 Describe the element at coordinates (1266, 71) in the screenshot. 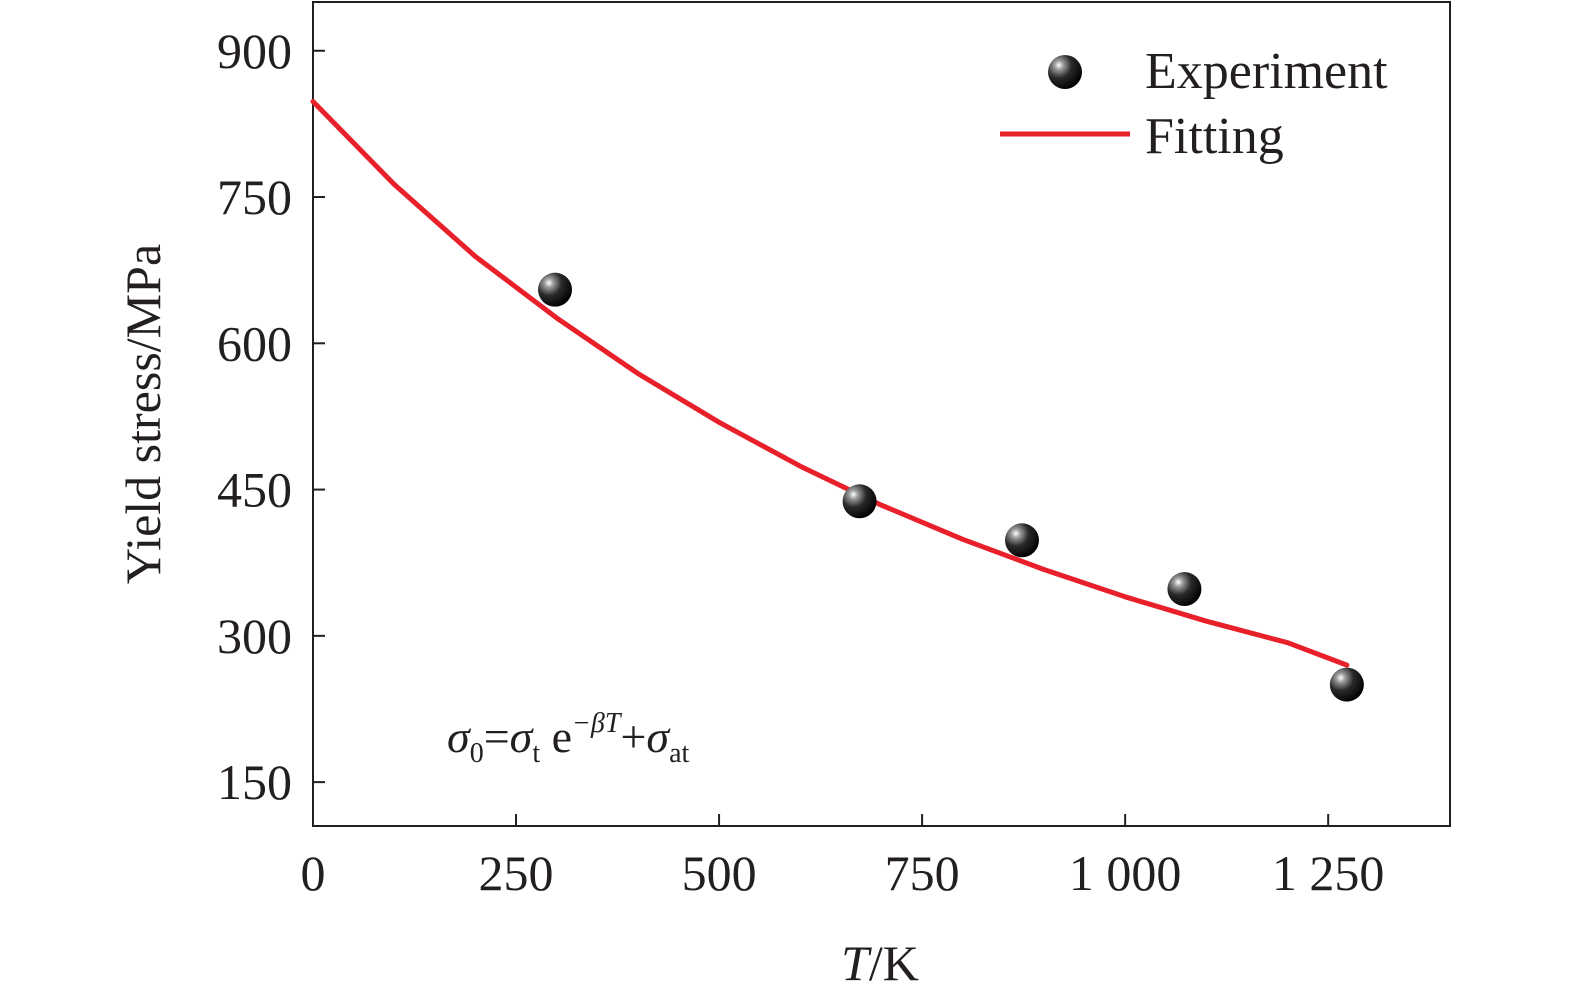

I see `legend-experiment-label: Experiment` at that location.